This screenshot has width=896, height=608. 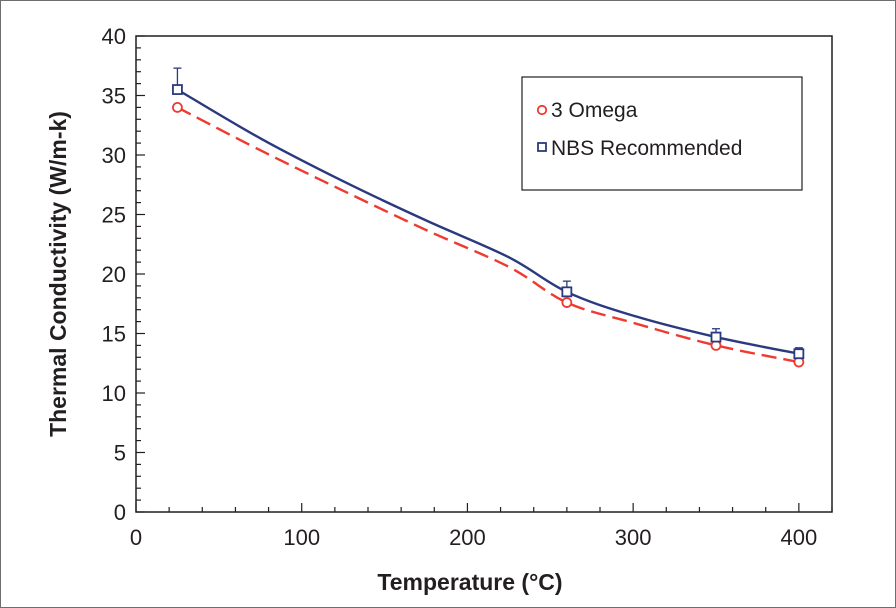 What do you see at coordinates (114, 155) in the screenshot?
I see `y-tick-label: 30` at bounding box center [114, 155].